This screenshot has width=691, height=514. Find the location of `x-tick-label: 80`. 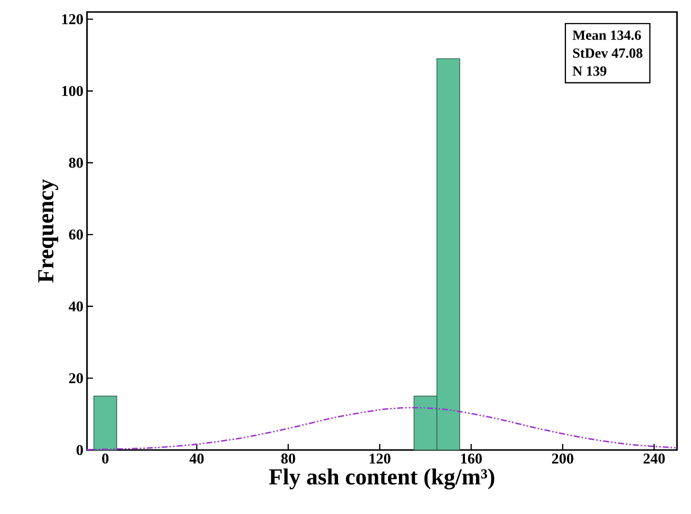

x-tick-label: 80 is located at coordinates (288, 459).